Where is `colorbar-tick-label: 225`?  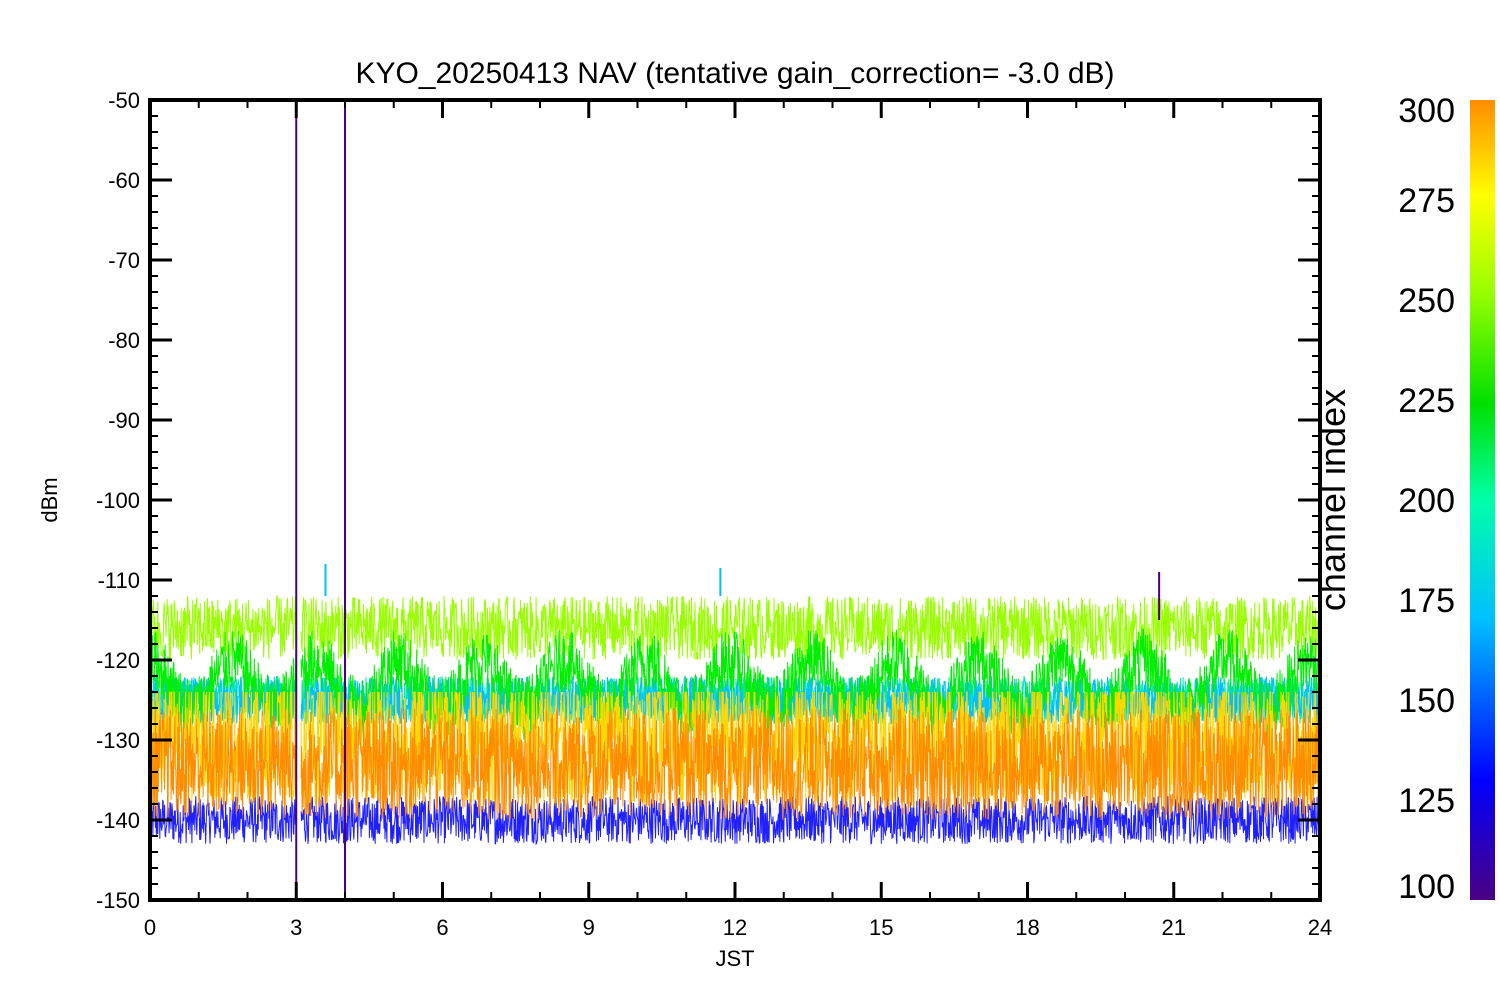
colorbar-tick-label: 225 is located at coordinates (1426, 401).